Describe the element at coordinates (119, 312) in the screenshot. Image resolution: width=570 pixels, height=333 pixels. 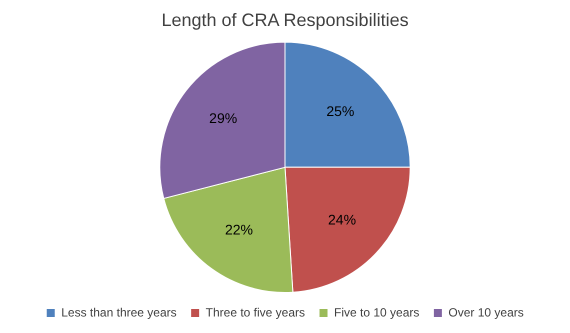
I see `legend-label: Less than three years` at that location.